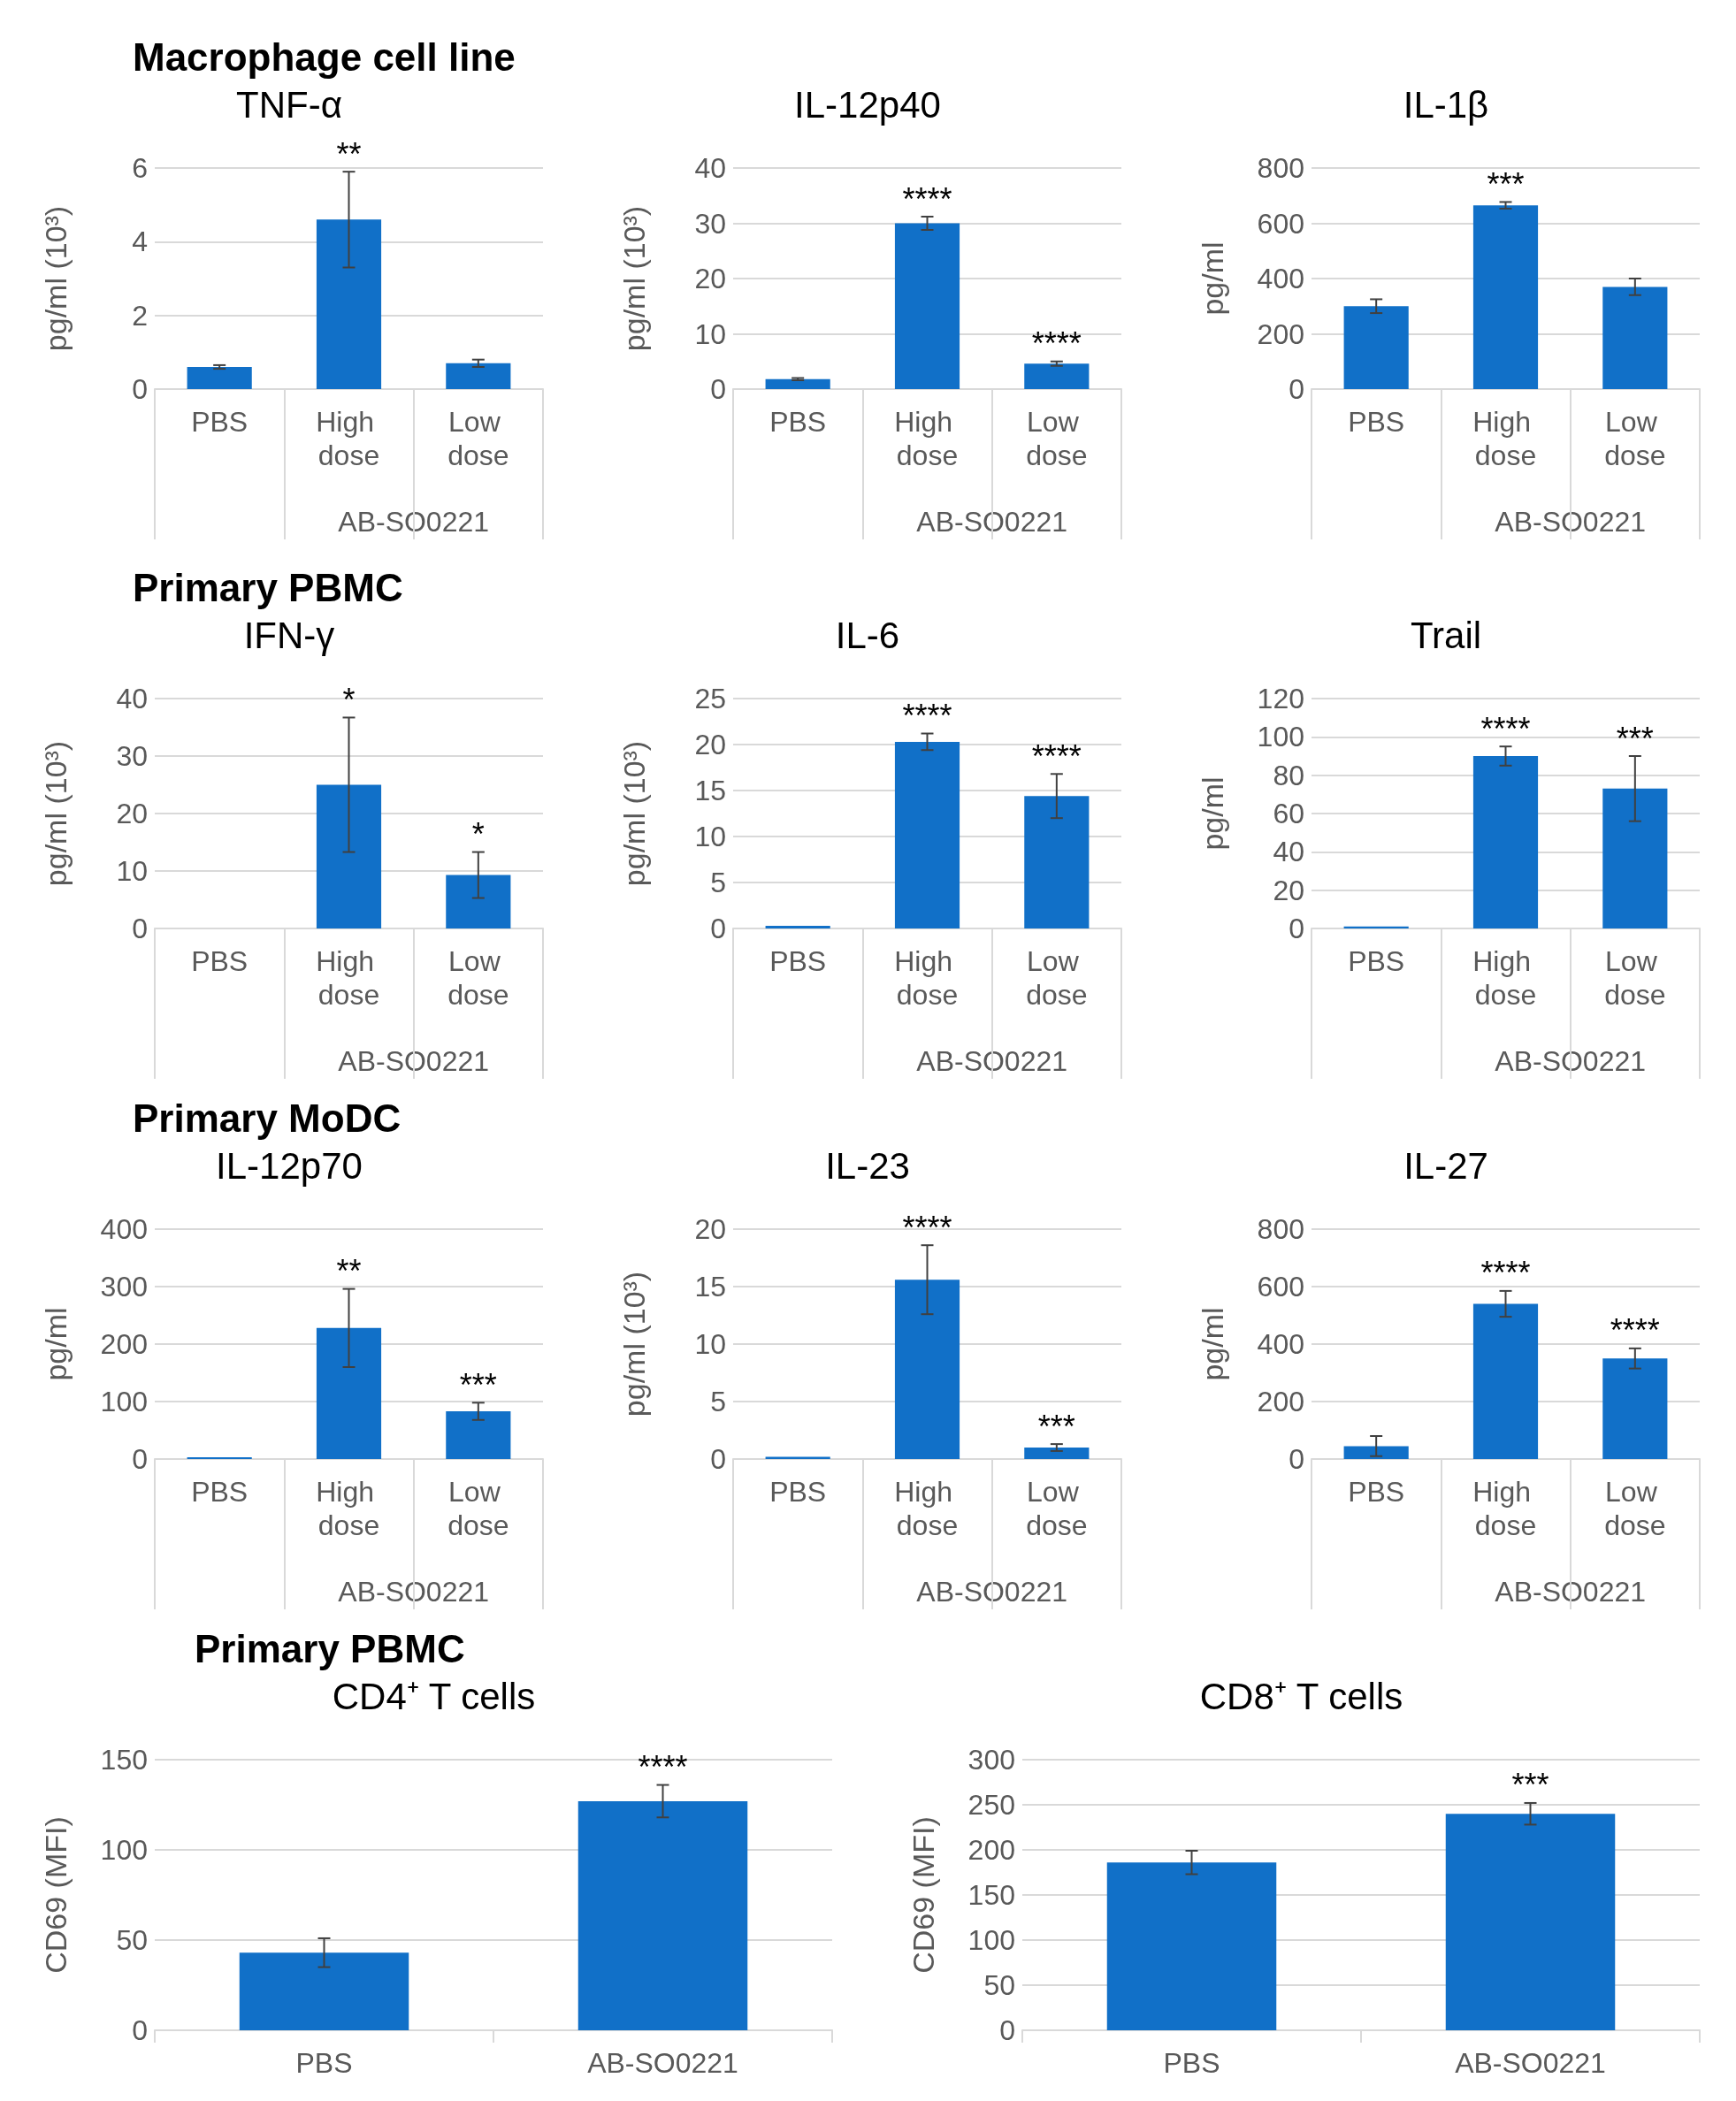 The height and width of the screenshot is (2101, 1736). Describe the element at coordinates (349, 1272) in the screenshot. I see `annotation: **` at that location.